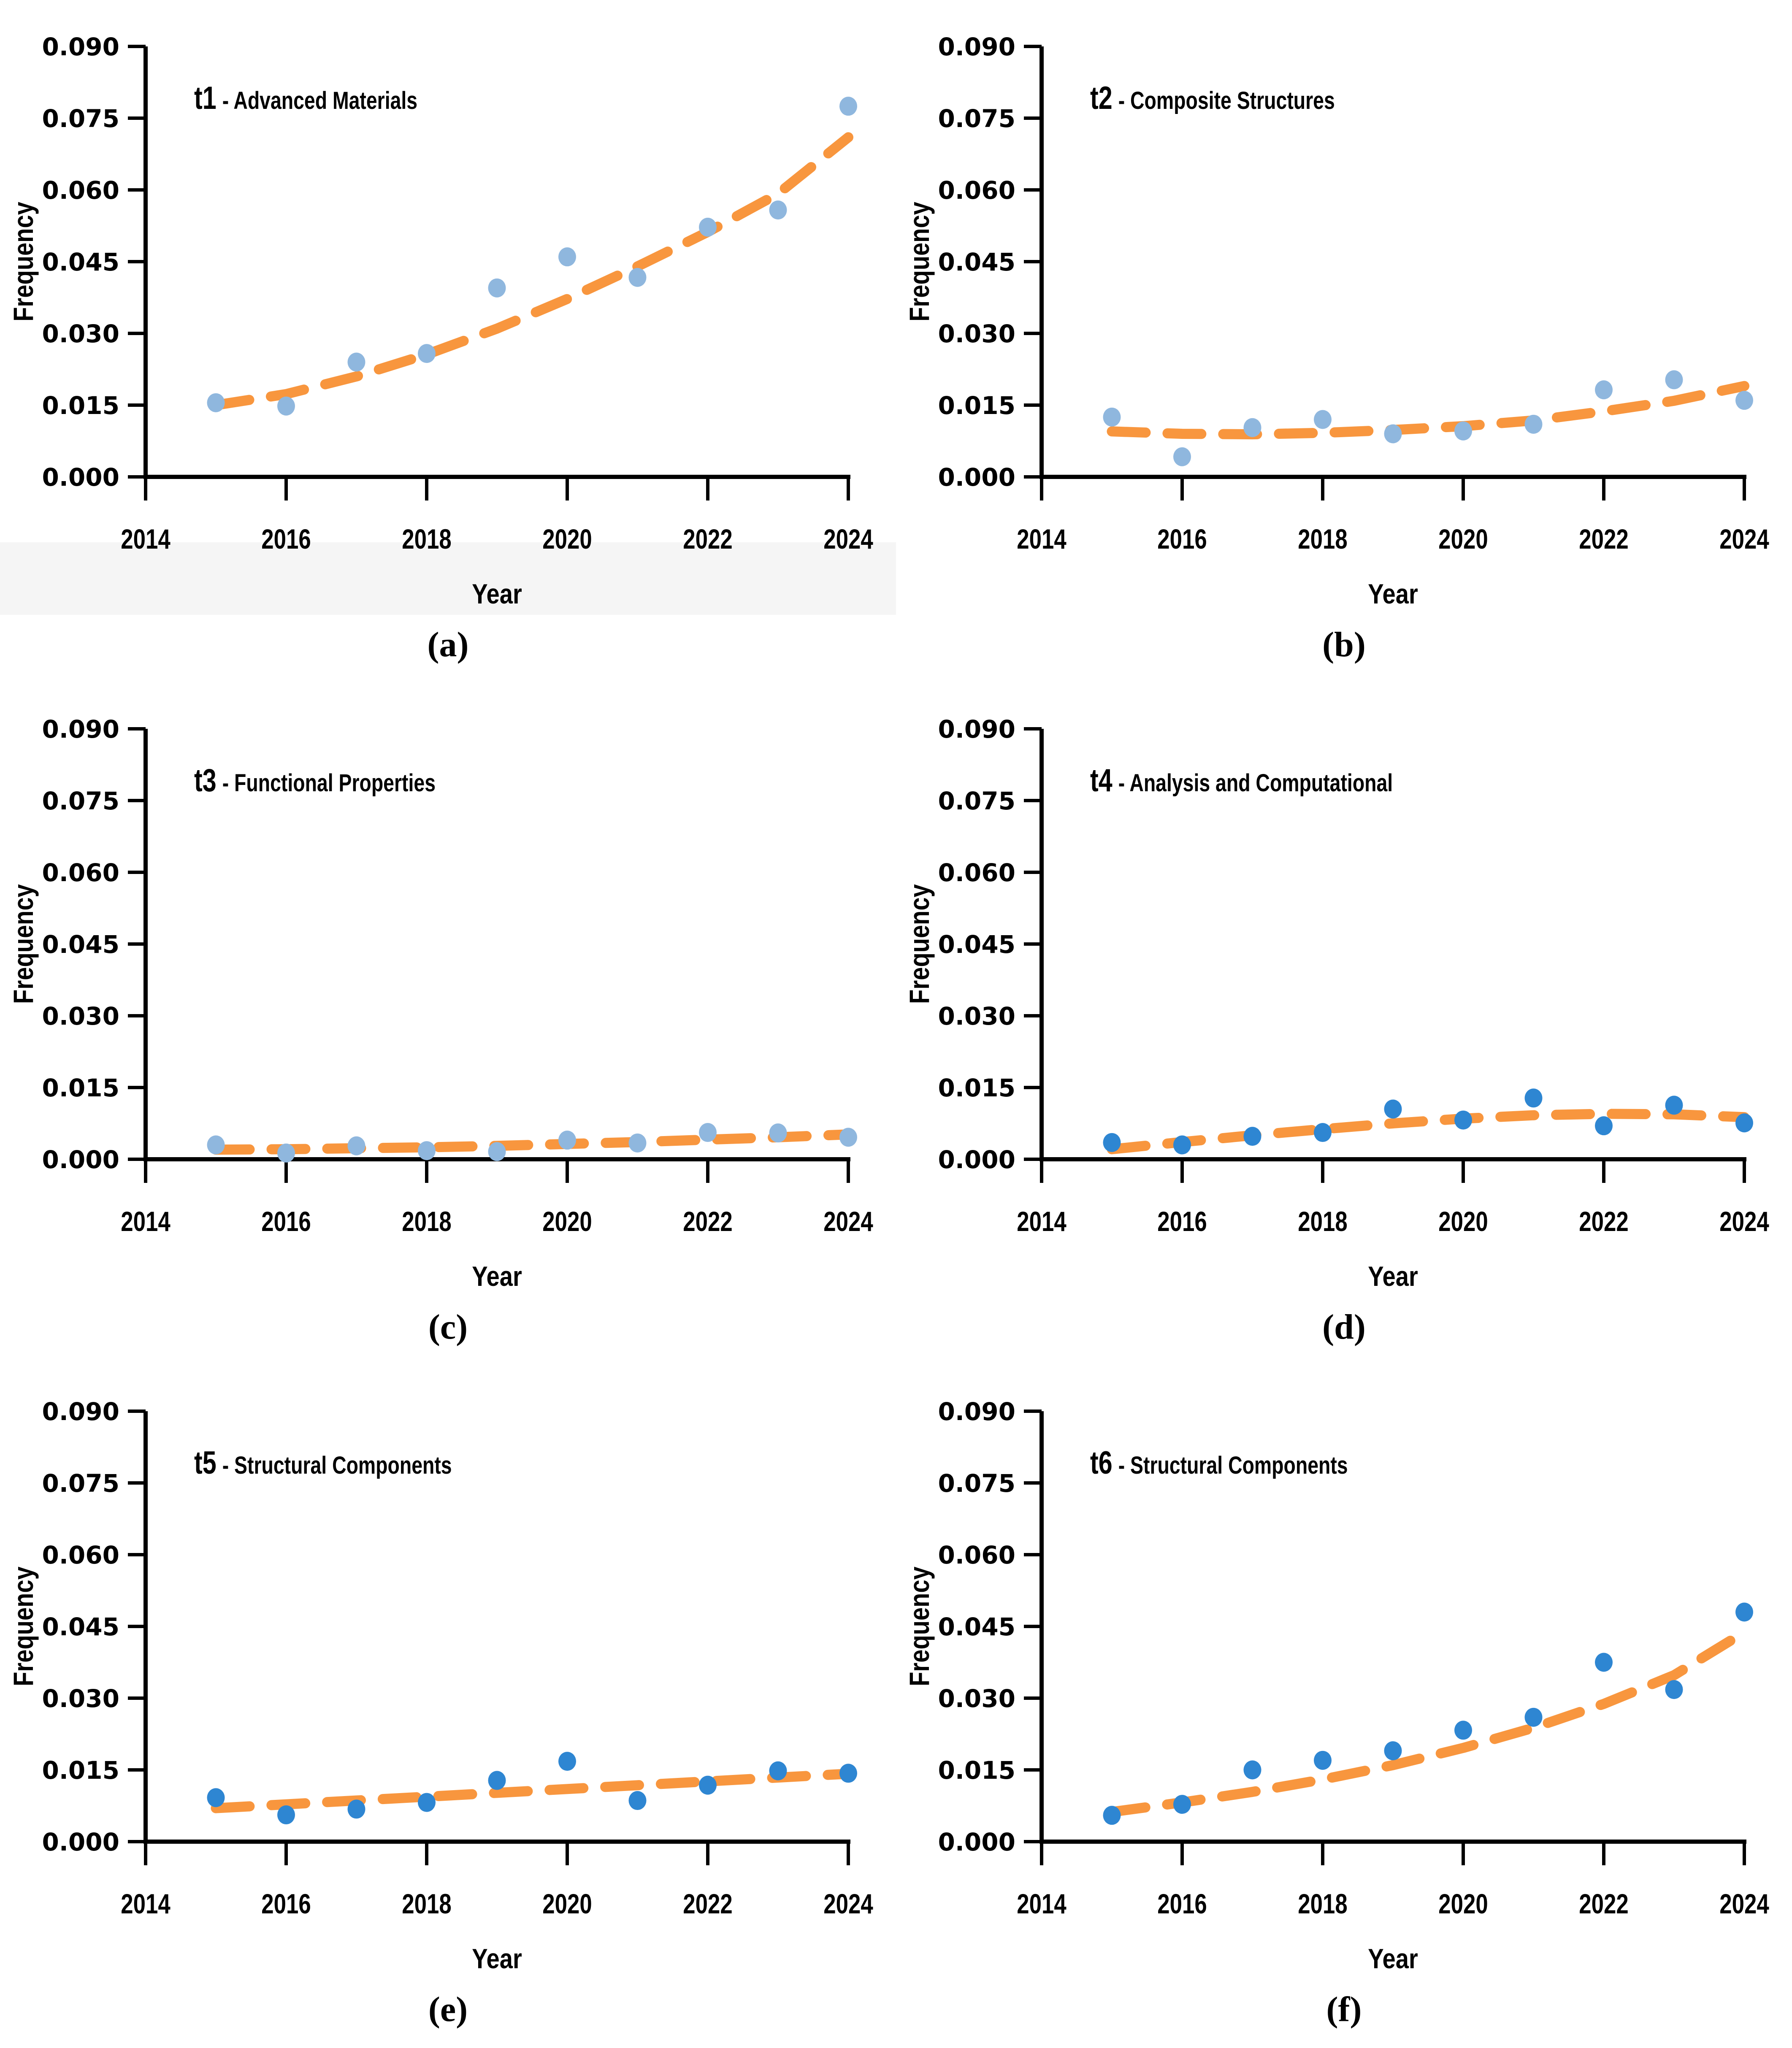 This screenshot has width=1792, height=2048. What do you see at coordinates (1101, 780) in the screenshot?
I see `chart-title-prefix: t4` at bounding box center [1101, 780].